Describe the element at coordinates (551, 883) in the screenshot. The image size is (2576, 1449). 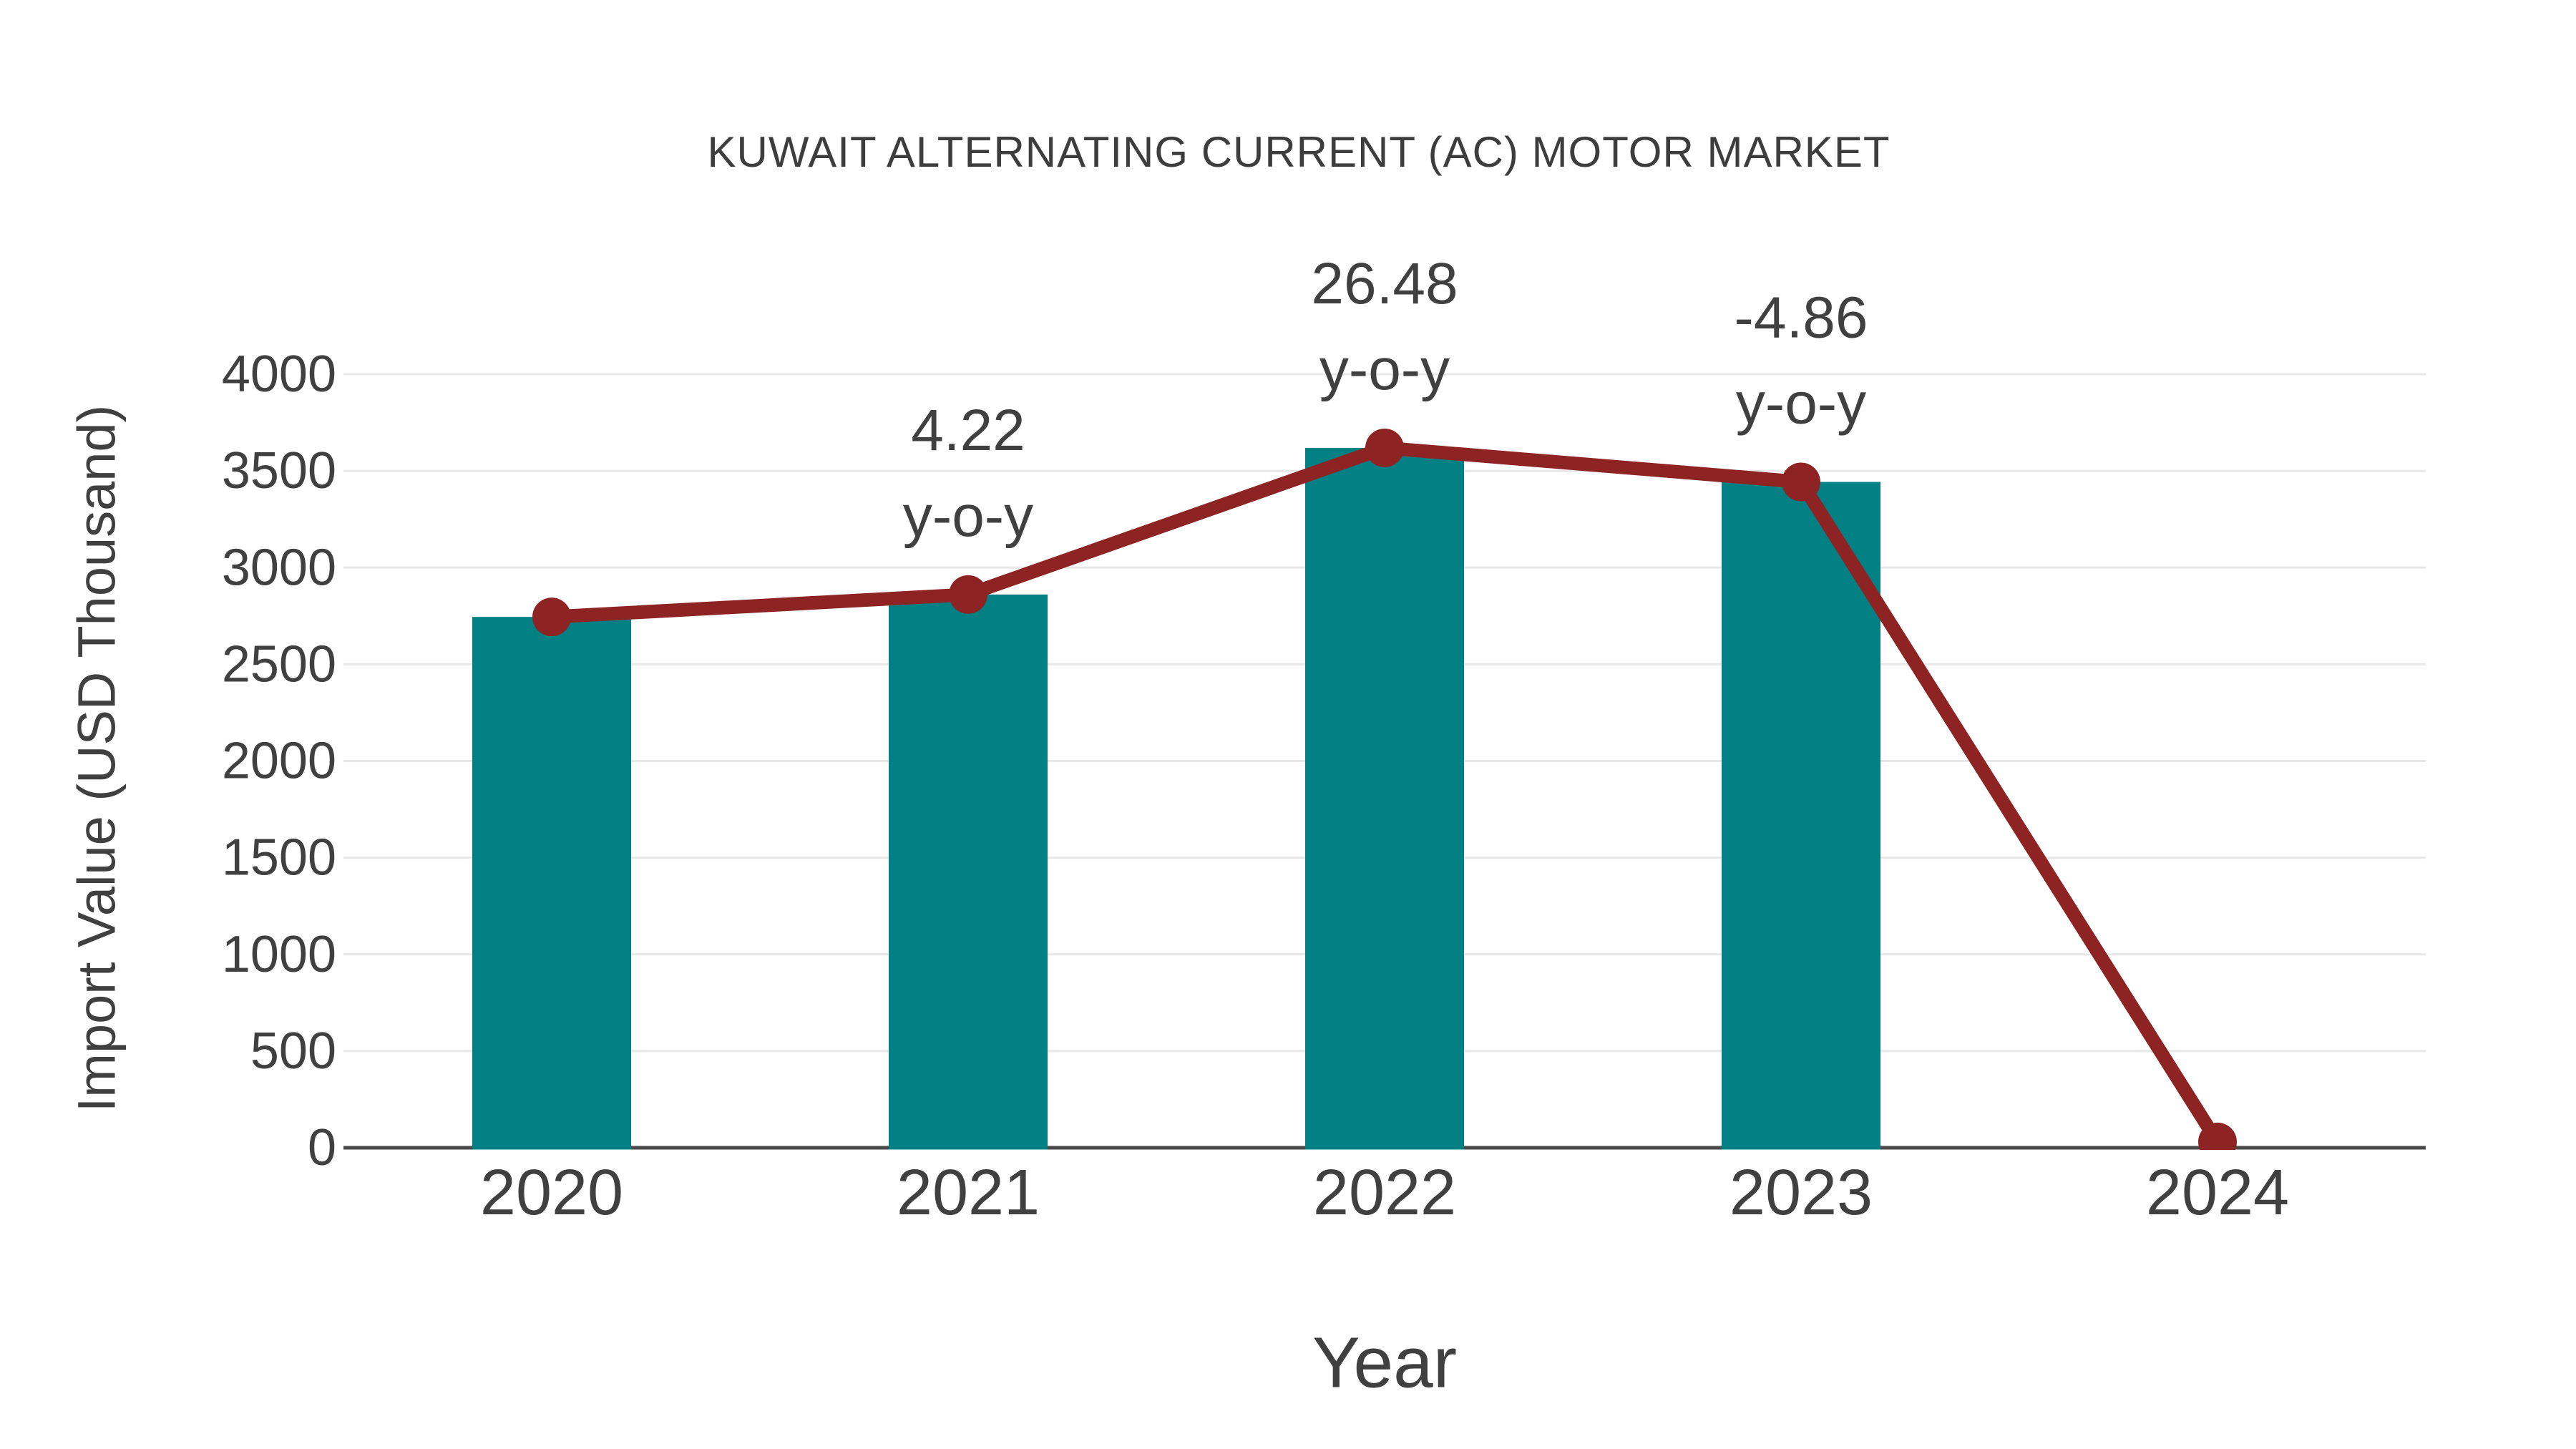
I see `bar-2020` at that location.